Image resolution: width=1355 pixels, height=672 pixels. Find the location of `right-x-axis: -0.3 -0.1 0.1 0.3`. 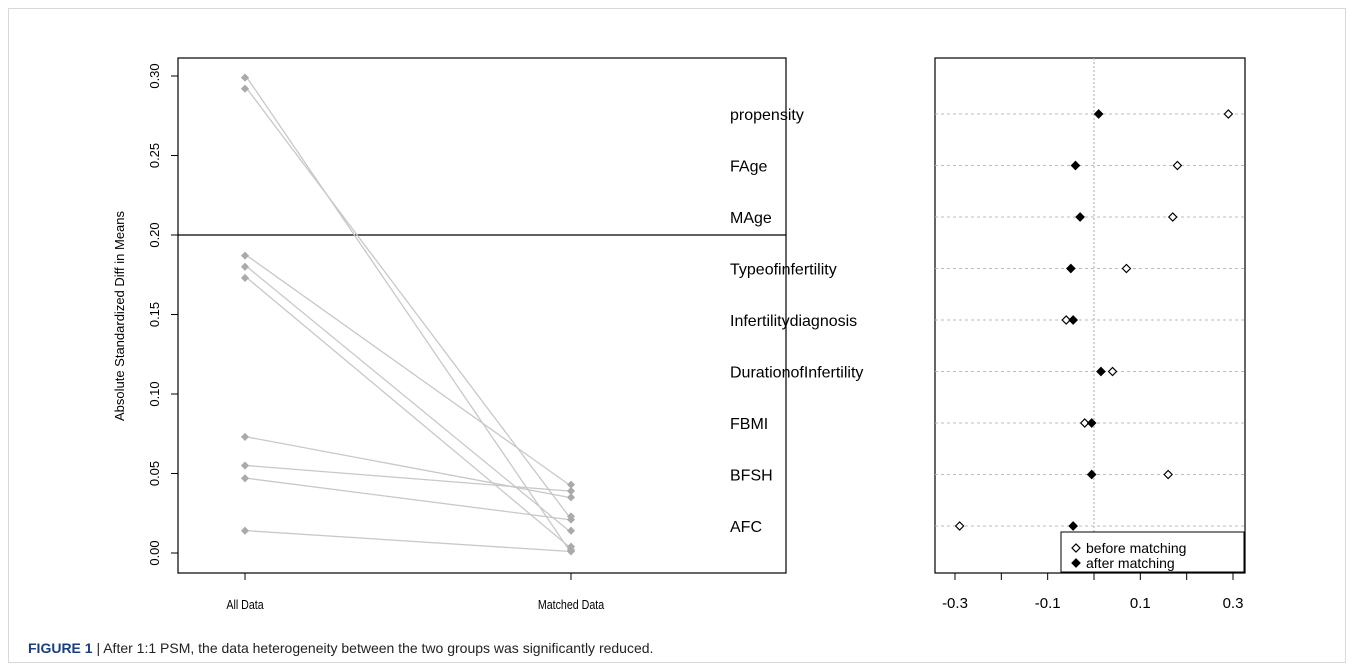

right-x-axis: -0.3 -0.1 0.1 0.3 is located at coordinates (1092, 592).